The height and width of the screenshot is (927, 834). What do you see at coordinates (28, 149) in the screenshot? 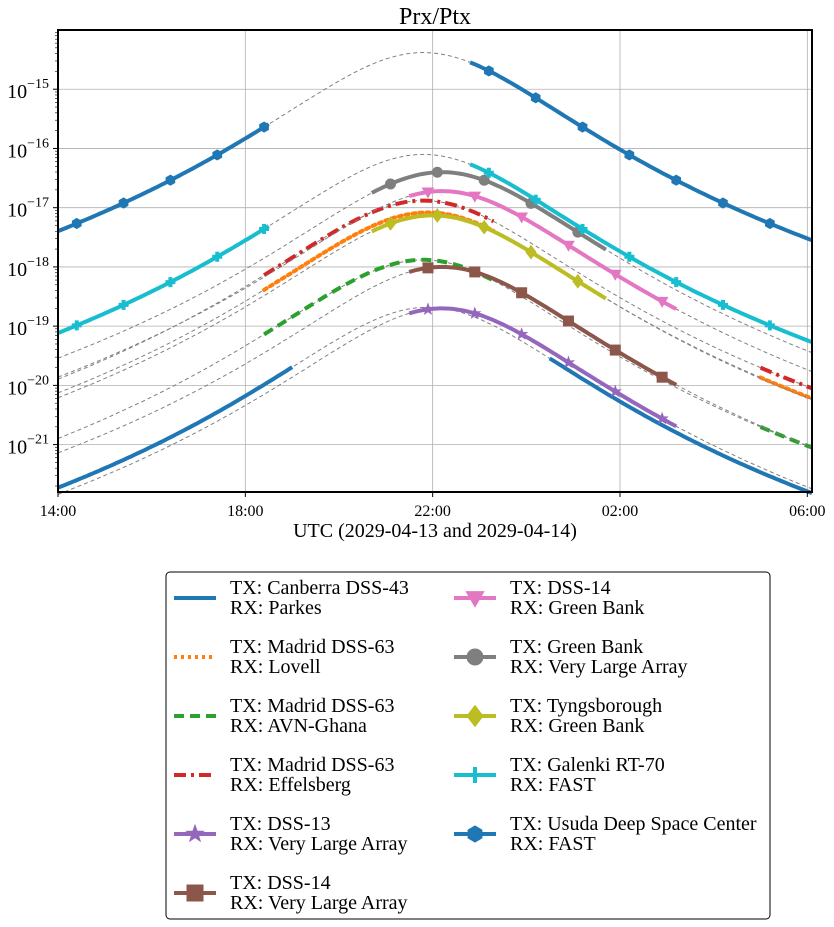
I see `y-tick-label: 10−16` at bounding box center [28, 149].